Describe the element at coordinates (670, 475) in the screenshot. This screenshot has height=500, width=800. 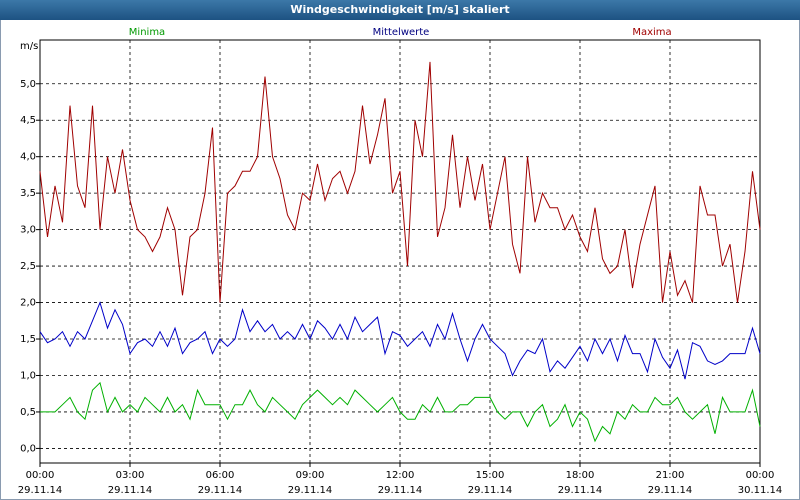
I see `x-tick-label: 21:00` at that location.